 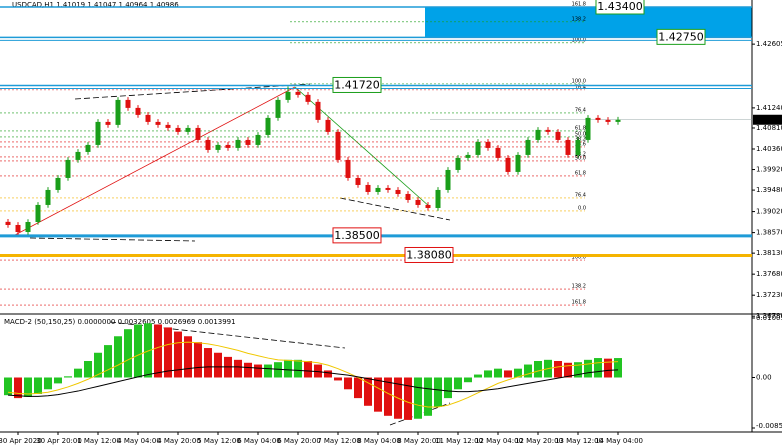 I want to click on x-tick-label: 8 May 04:00, so click(x=379, y=441).